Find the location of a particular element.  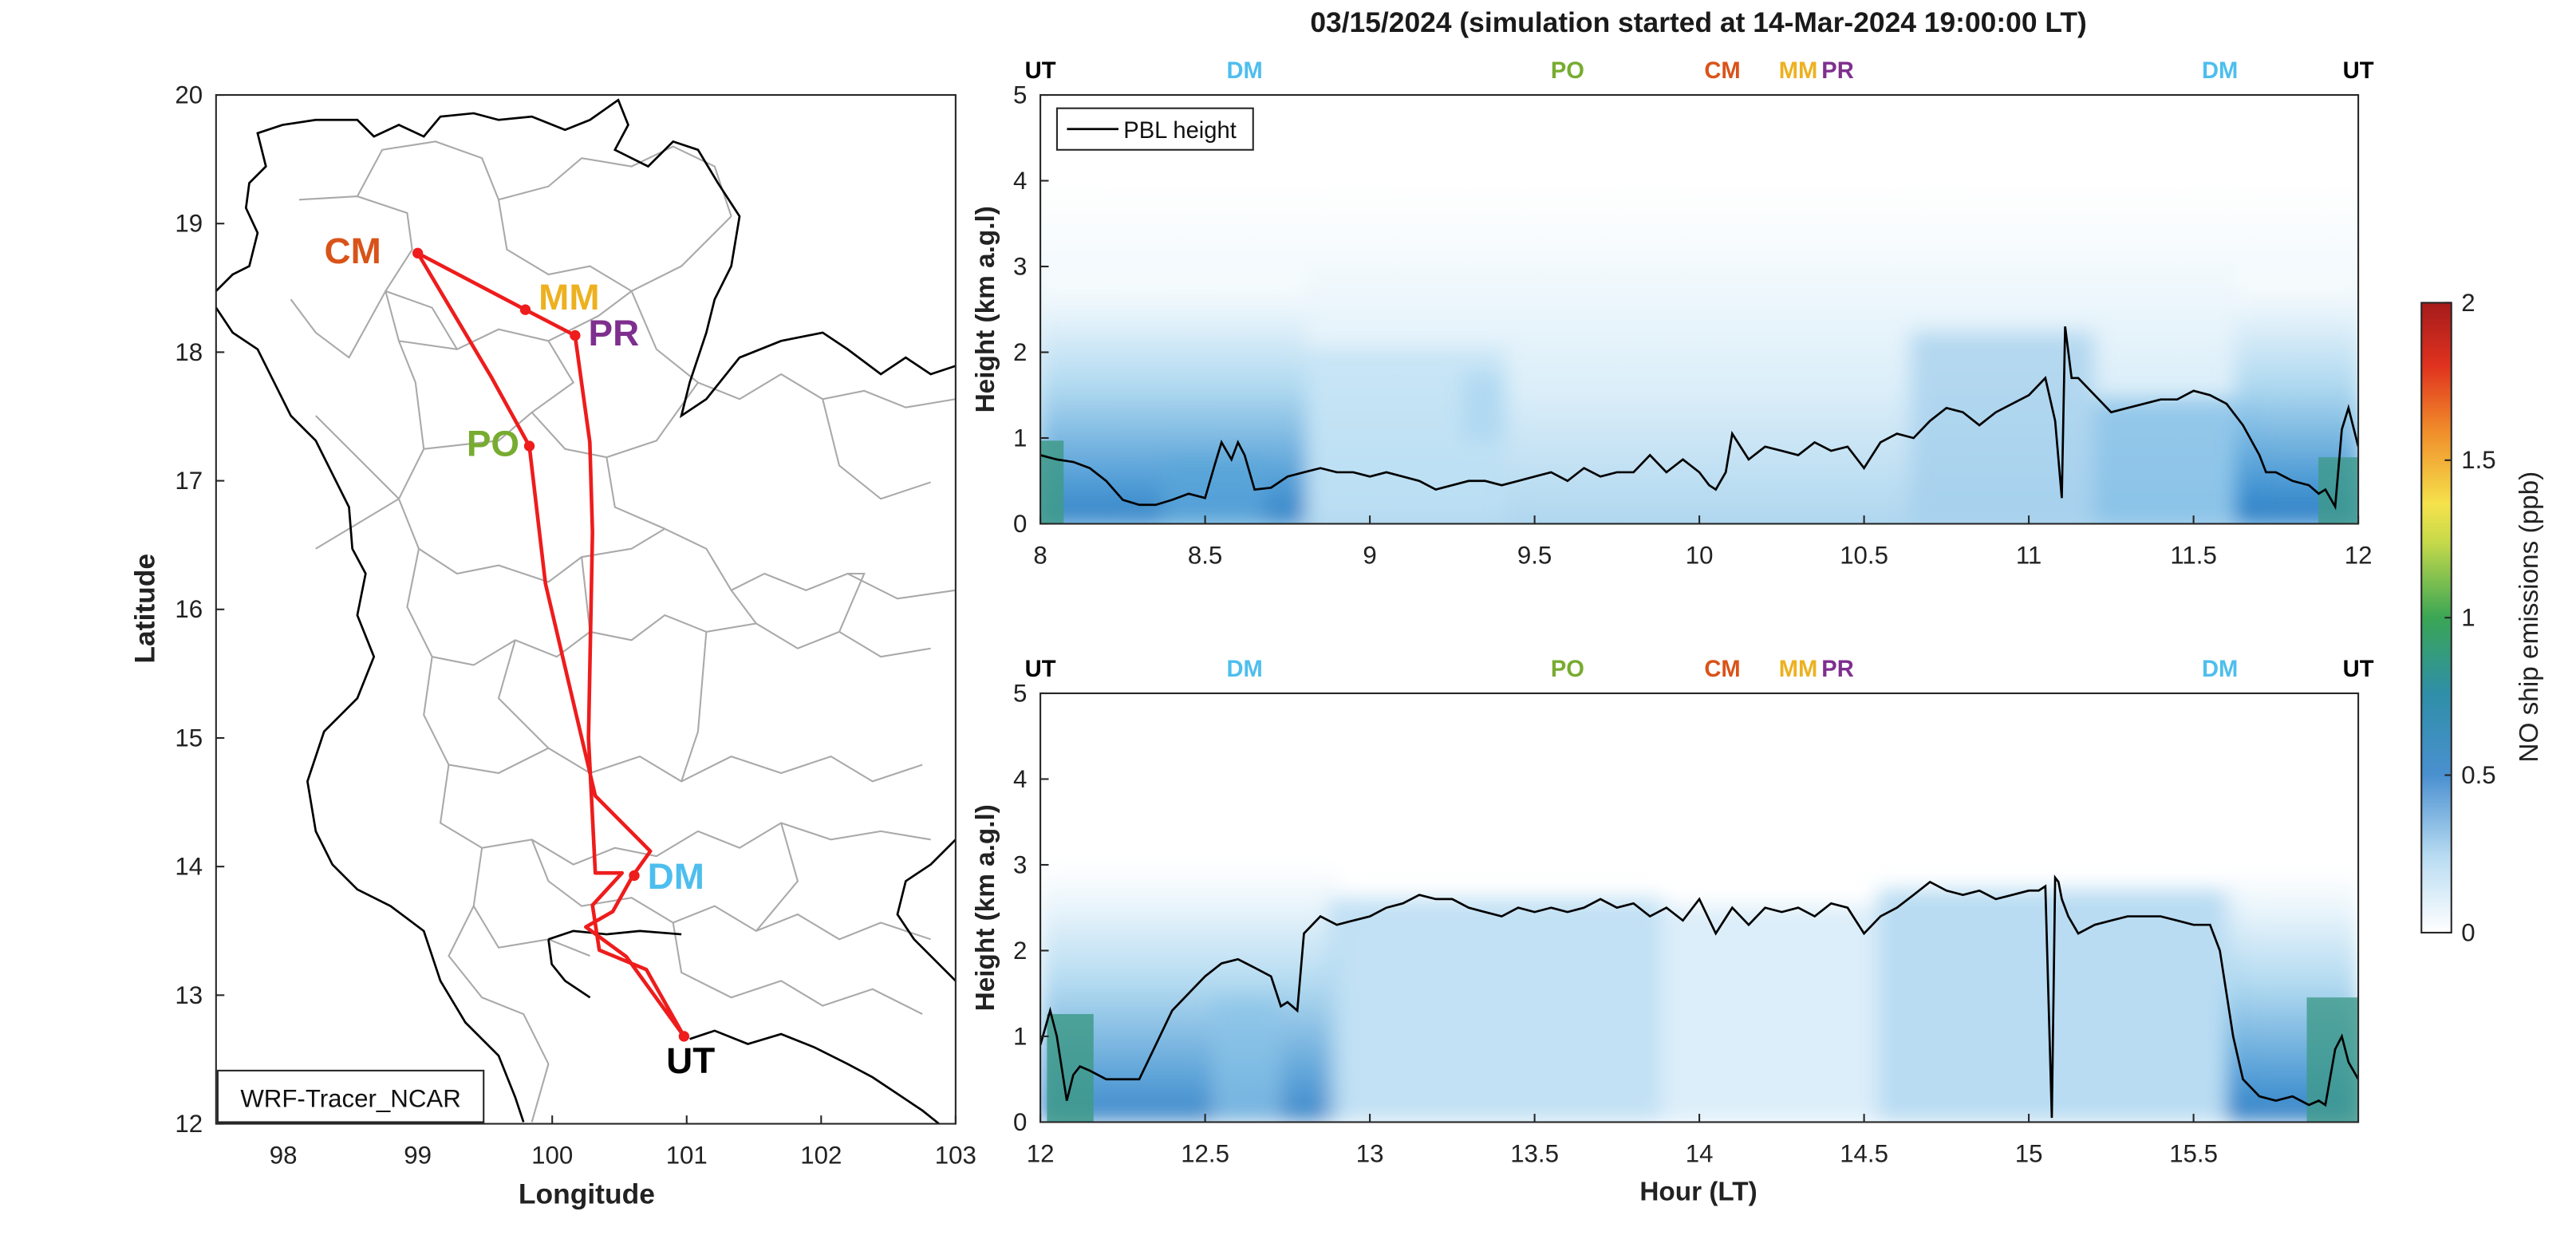

site-dot-ut is located at coordinates (684, 1036).